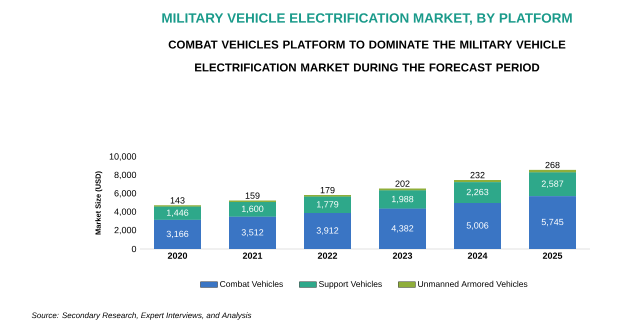 Image resolution: width=640 pixels, height=335 pixels. Describe the element at coordinates (123, 157) in the screenshot. I see `y-tick-label: 10,000` at that location.